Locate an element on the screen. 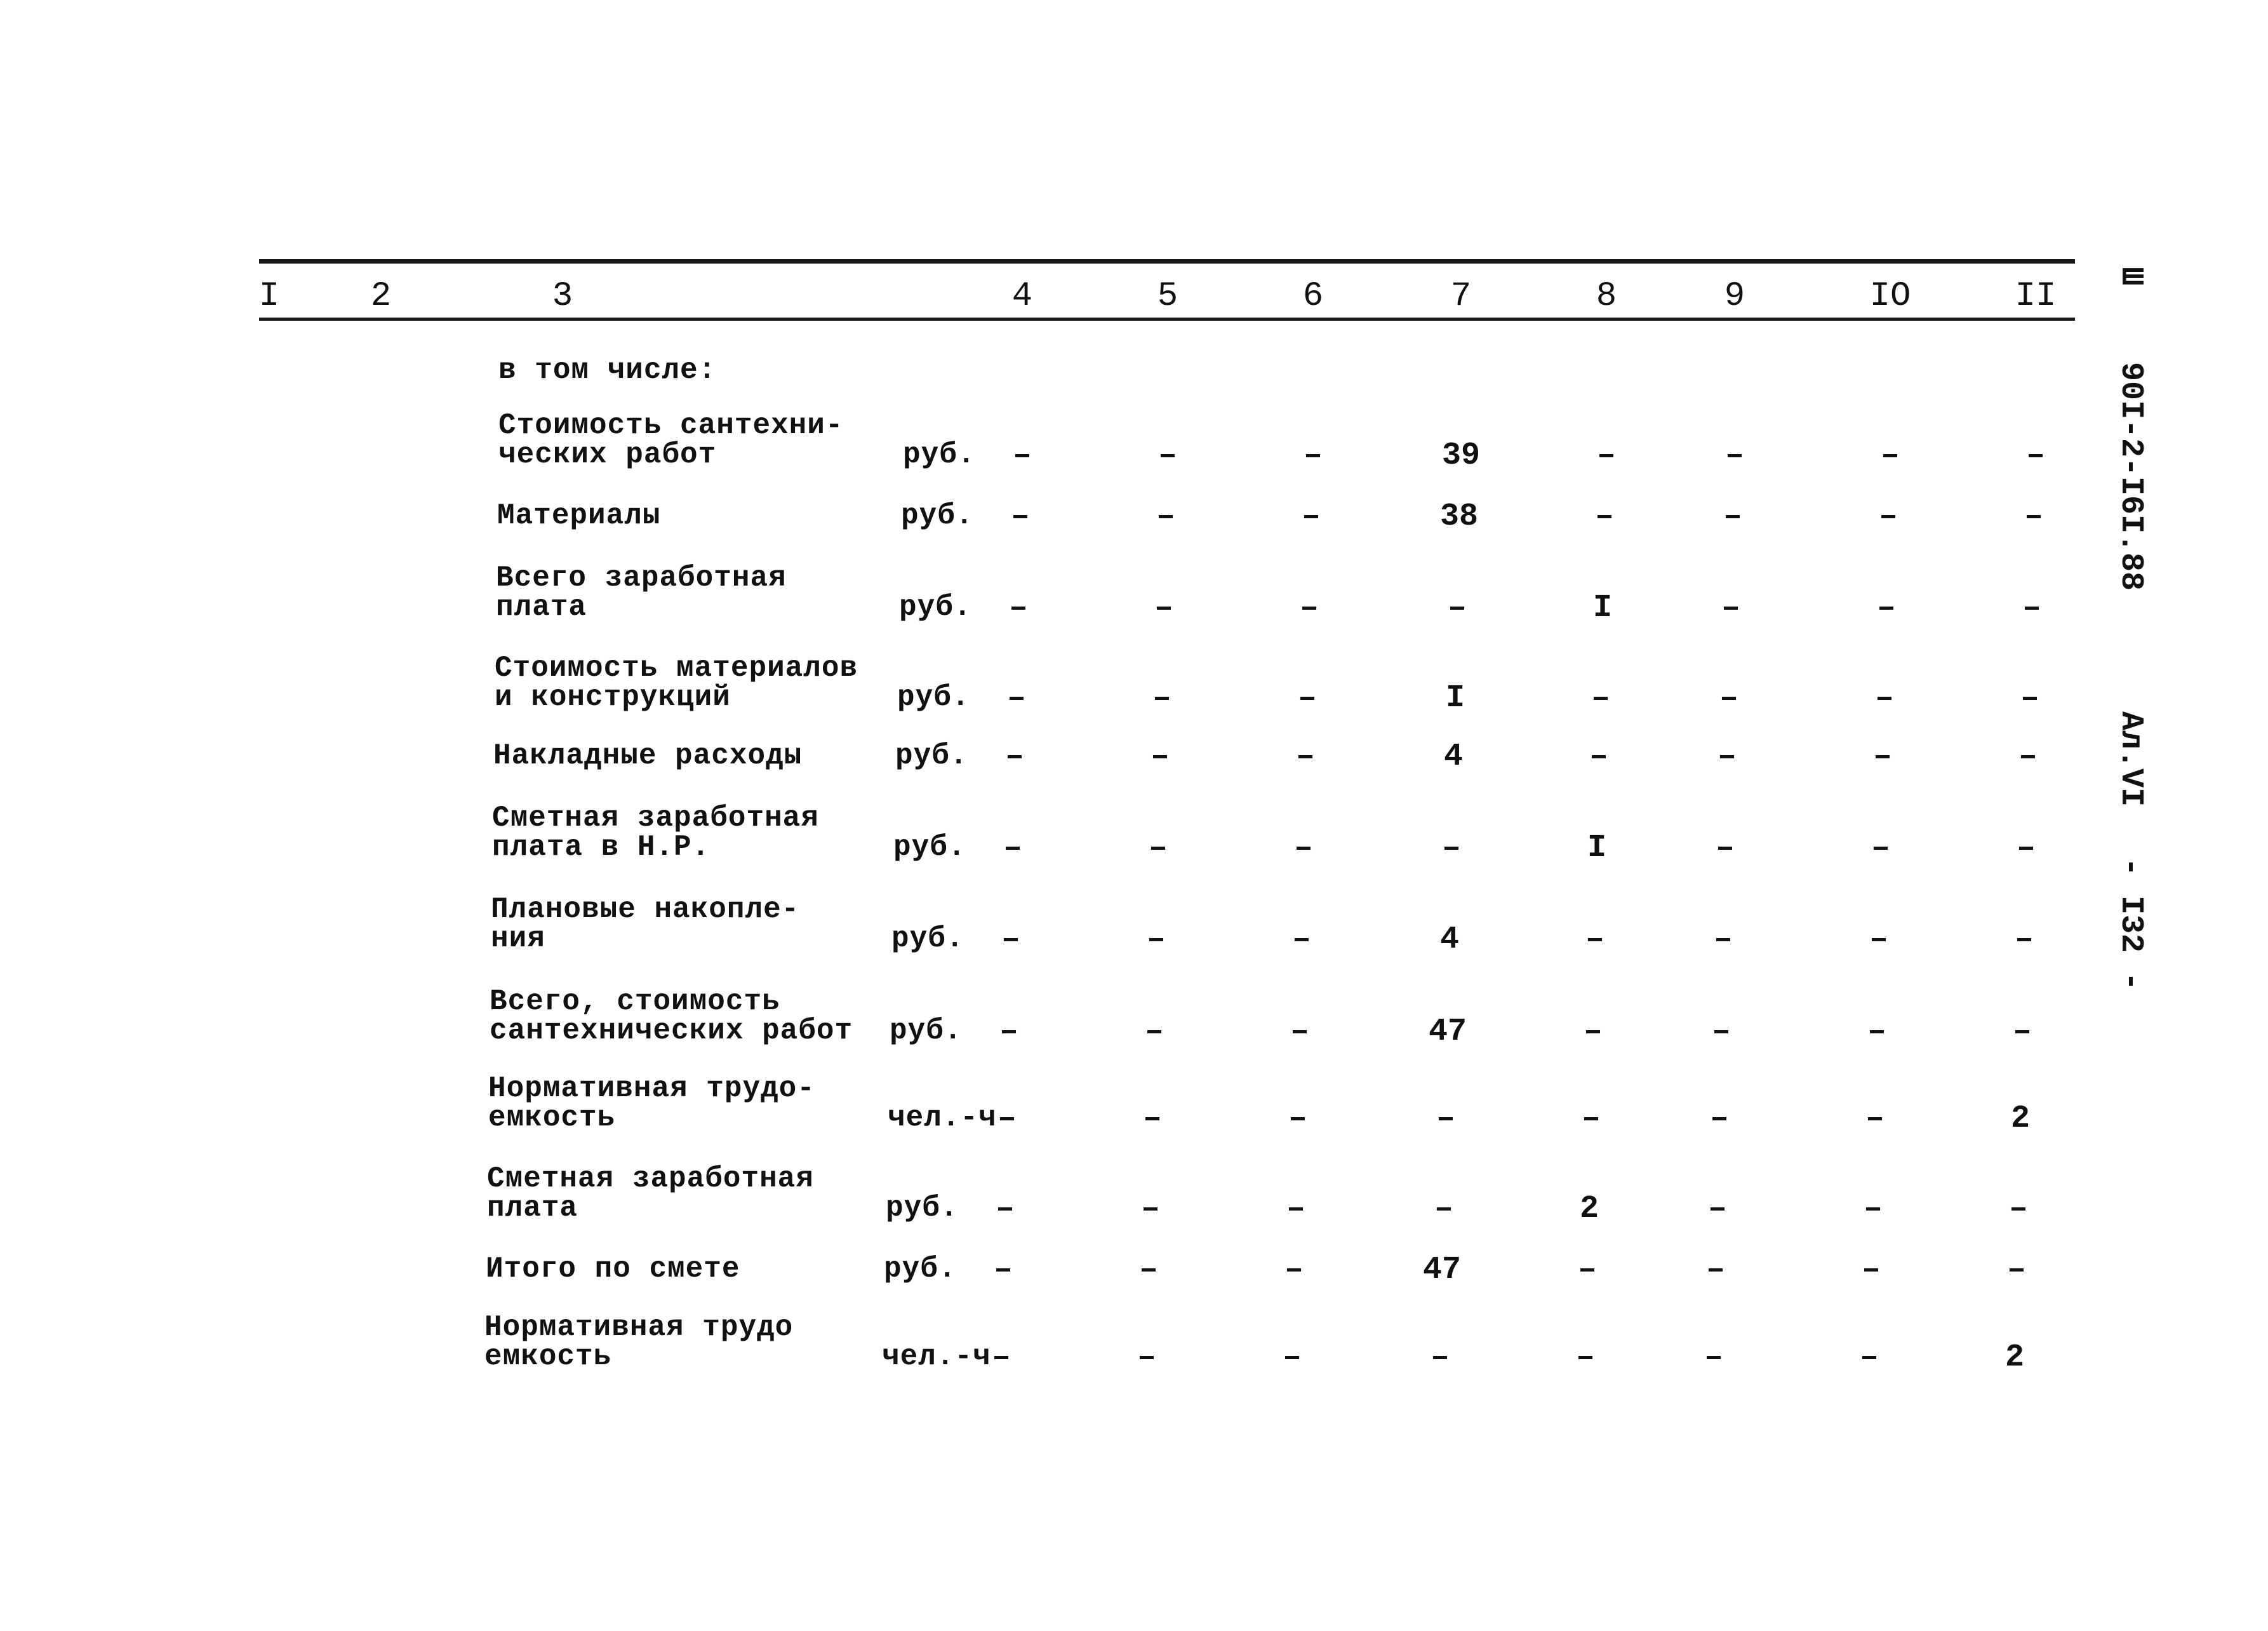 This screenshot has height=1631, width=2268. row-label-line: сантехнических работ is located at coordinates (671, 1030).